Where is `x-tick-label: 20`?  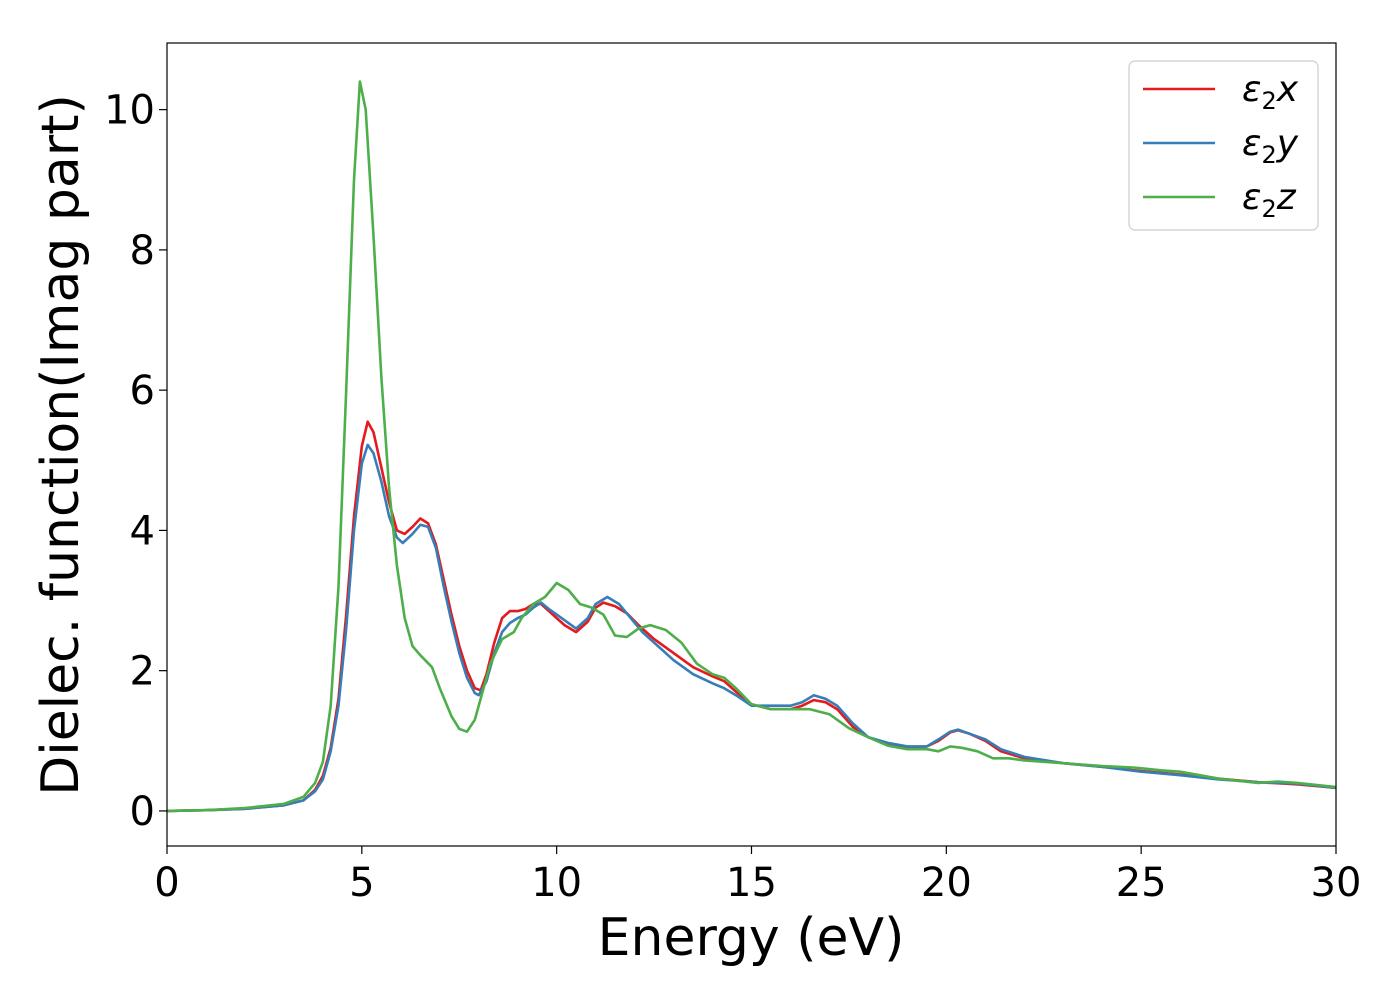
x-tick-label: 20 is located at coordinates (946, 883).